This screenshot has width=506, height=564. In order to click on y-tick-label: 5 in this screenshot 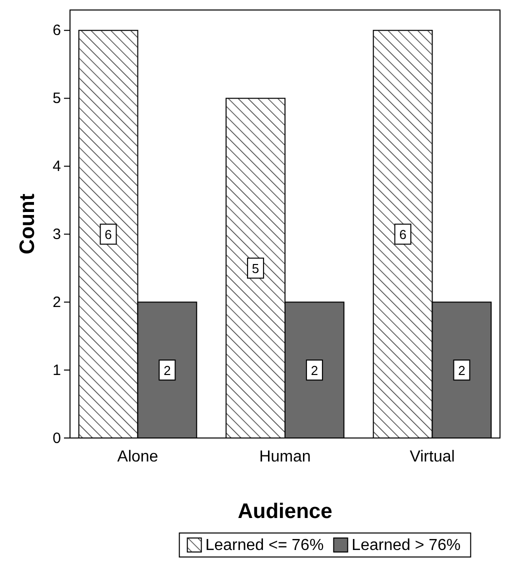, I will do `click(56, 99)`.